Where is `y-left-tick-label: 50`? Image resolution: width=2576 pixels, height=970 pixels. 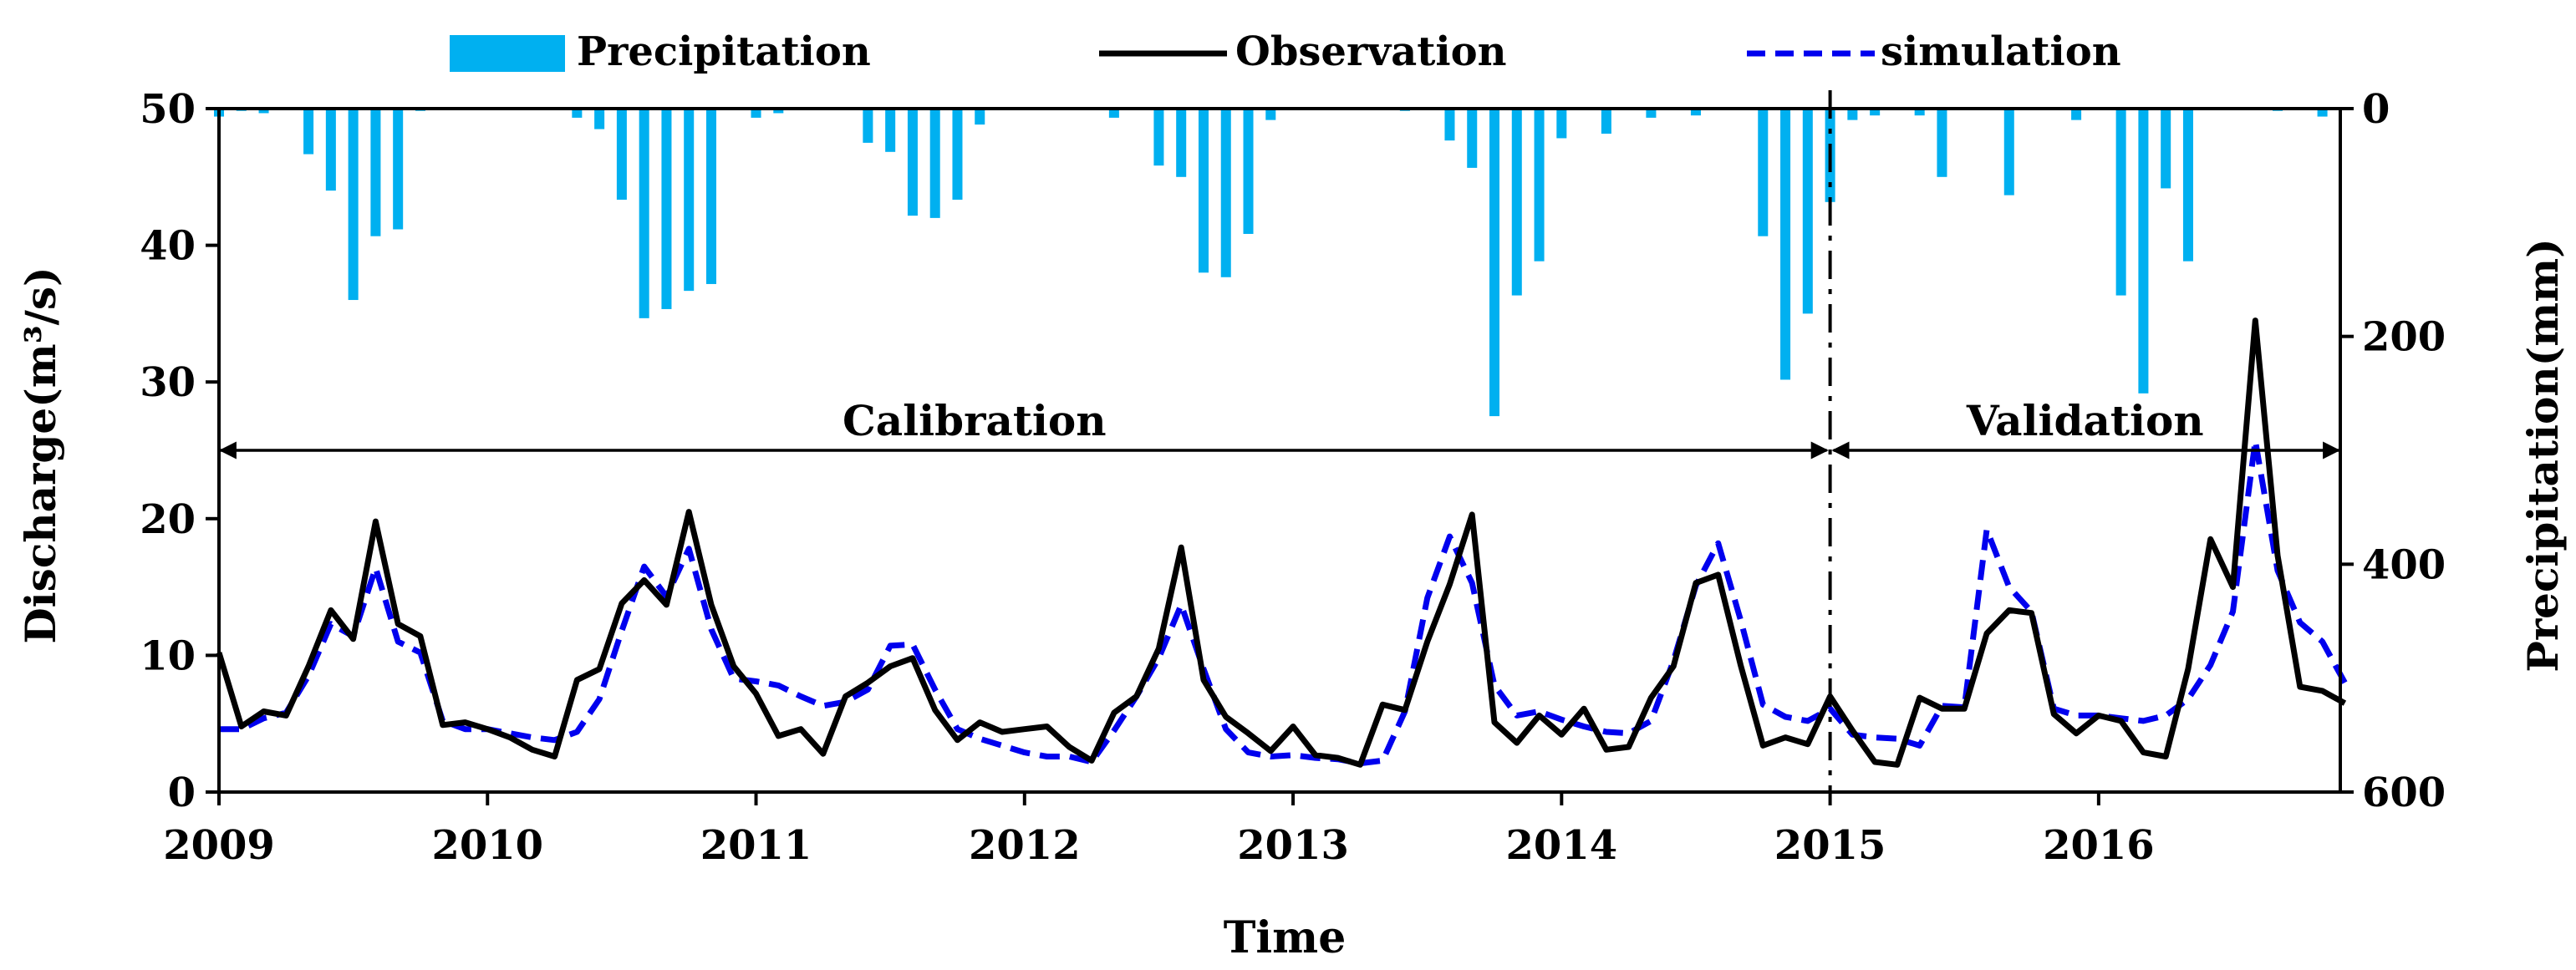
y-left-tick-label: 50 is located at coordinates (168, 110).